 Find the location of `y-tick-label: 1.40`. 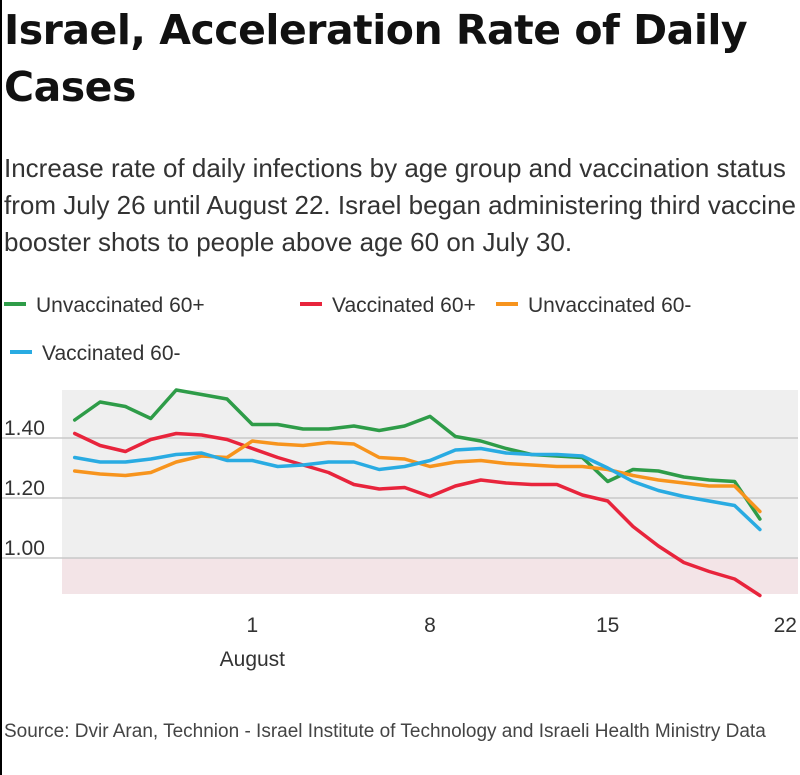

y-tick-label: 1.40 is located at coordinates (24, 428).